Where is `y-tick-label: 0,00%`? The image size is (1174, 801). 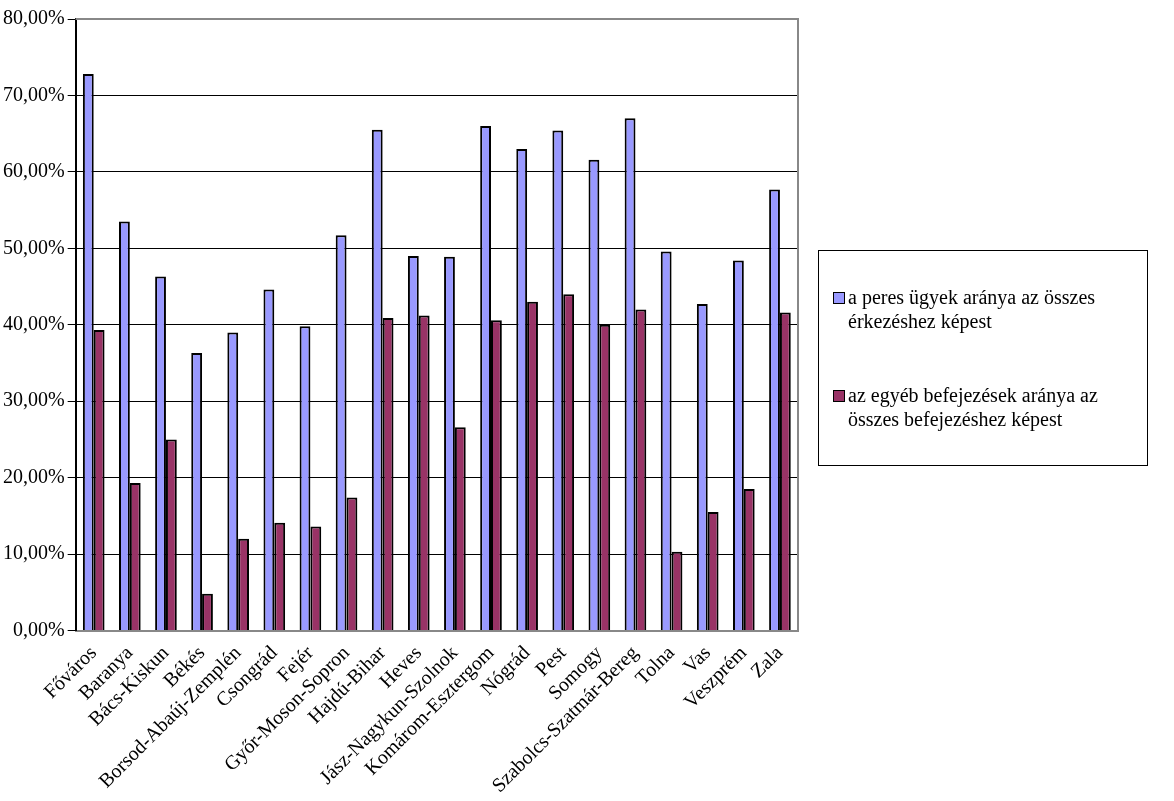 y-tick-label: 0,00% is located at coordinates (38, 628).